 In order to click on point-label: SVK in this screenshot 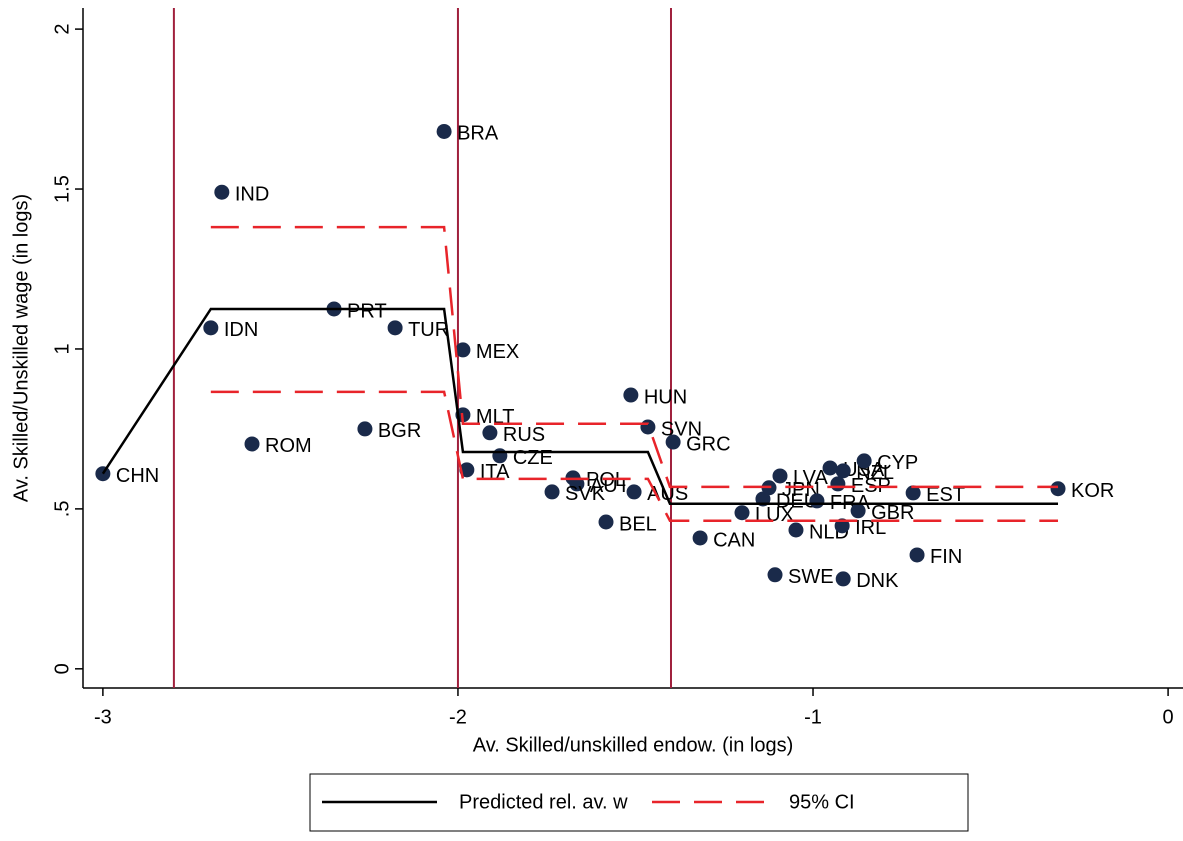, I will do `click(585, 494)`.